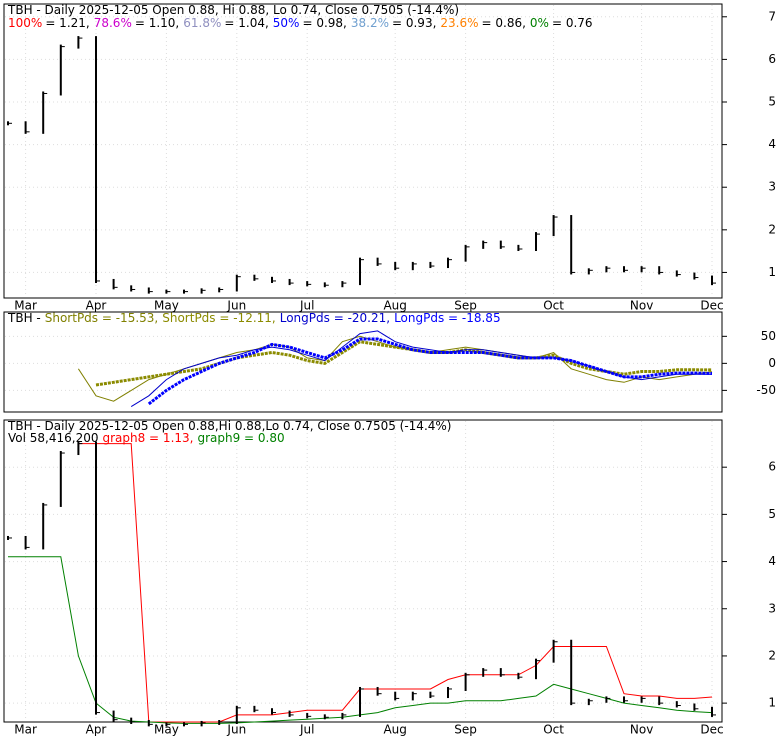  What do you see at coordinates (219, 318) in the screenshot?
I see `legend-entry: ShortPds = -12.11,` at bounding box center [219, 318].